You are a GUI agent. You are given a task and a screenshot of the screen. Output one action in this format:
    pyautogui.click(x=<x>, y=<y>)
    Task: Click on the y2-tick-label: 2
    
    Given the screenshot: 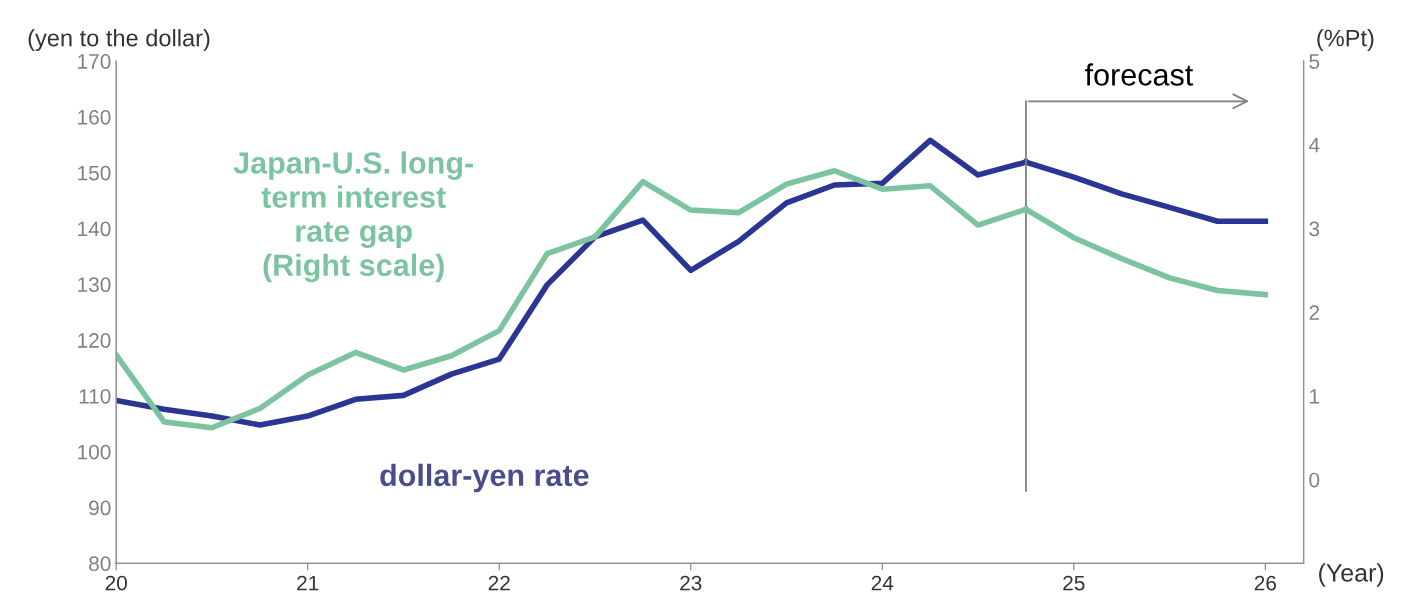 What is the action you would take?
    pyautogui.click(x=1314, y=312)
    